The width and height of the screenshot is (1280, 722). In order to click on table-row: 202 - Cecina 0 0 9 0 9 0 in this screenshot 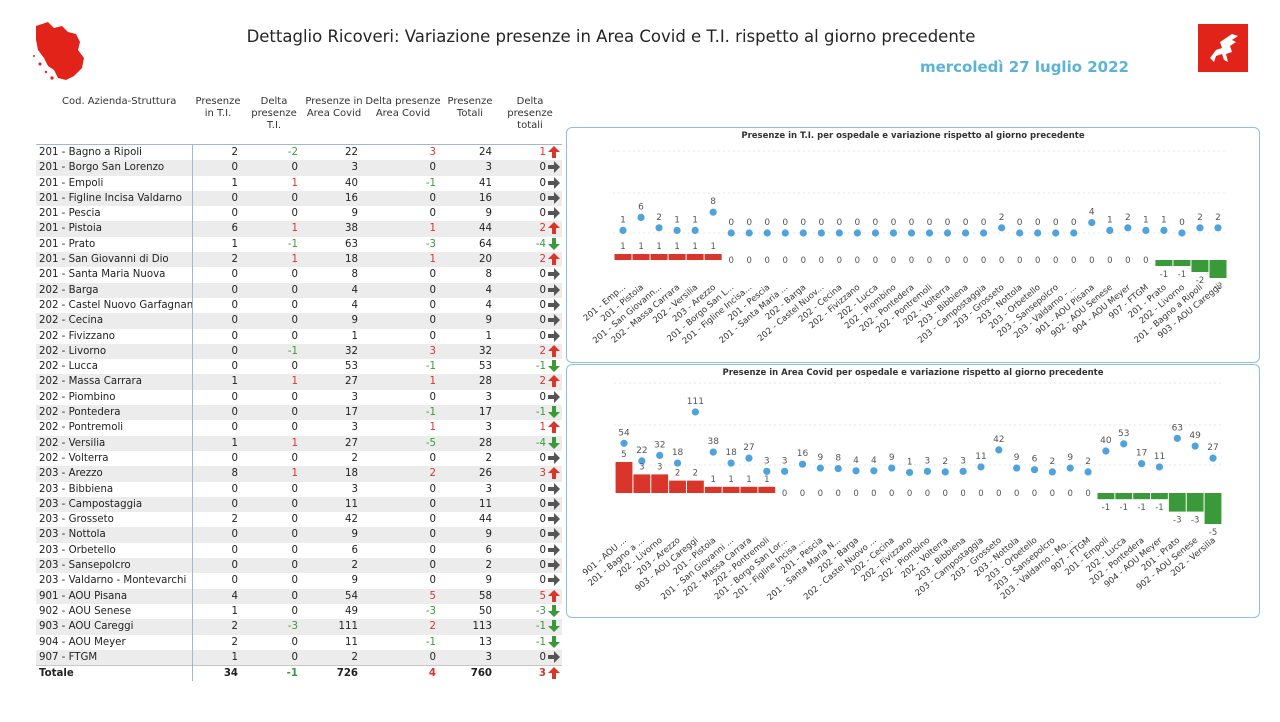, I will do `click(299, 321)`.